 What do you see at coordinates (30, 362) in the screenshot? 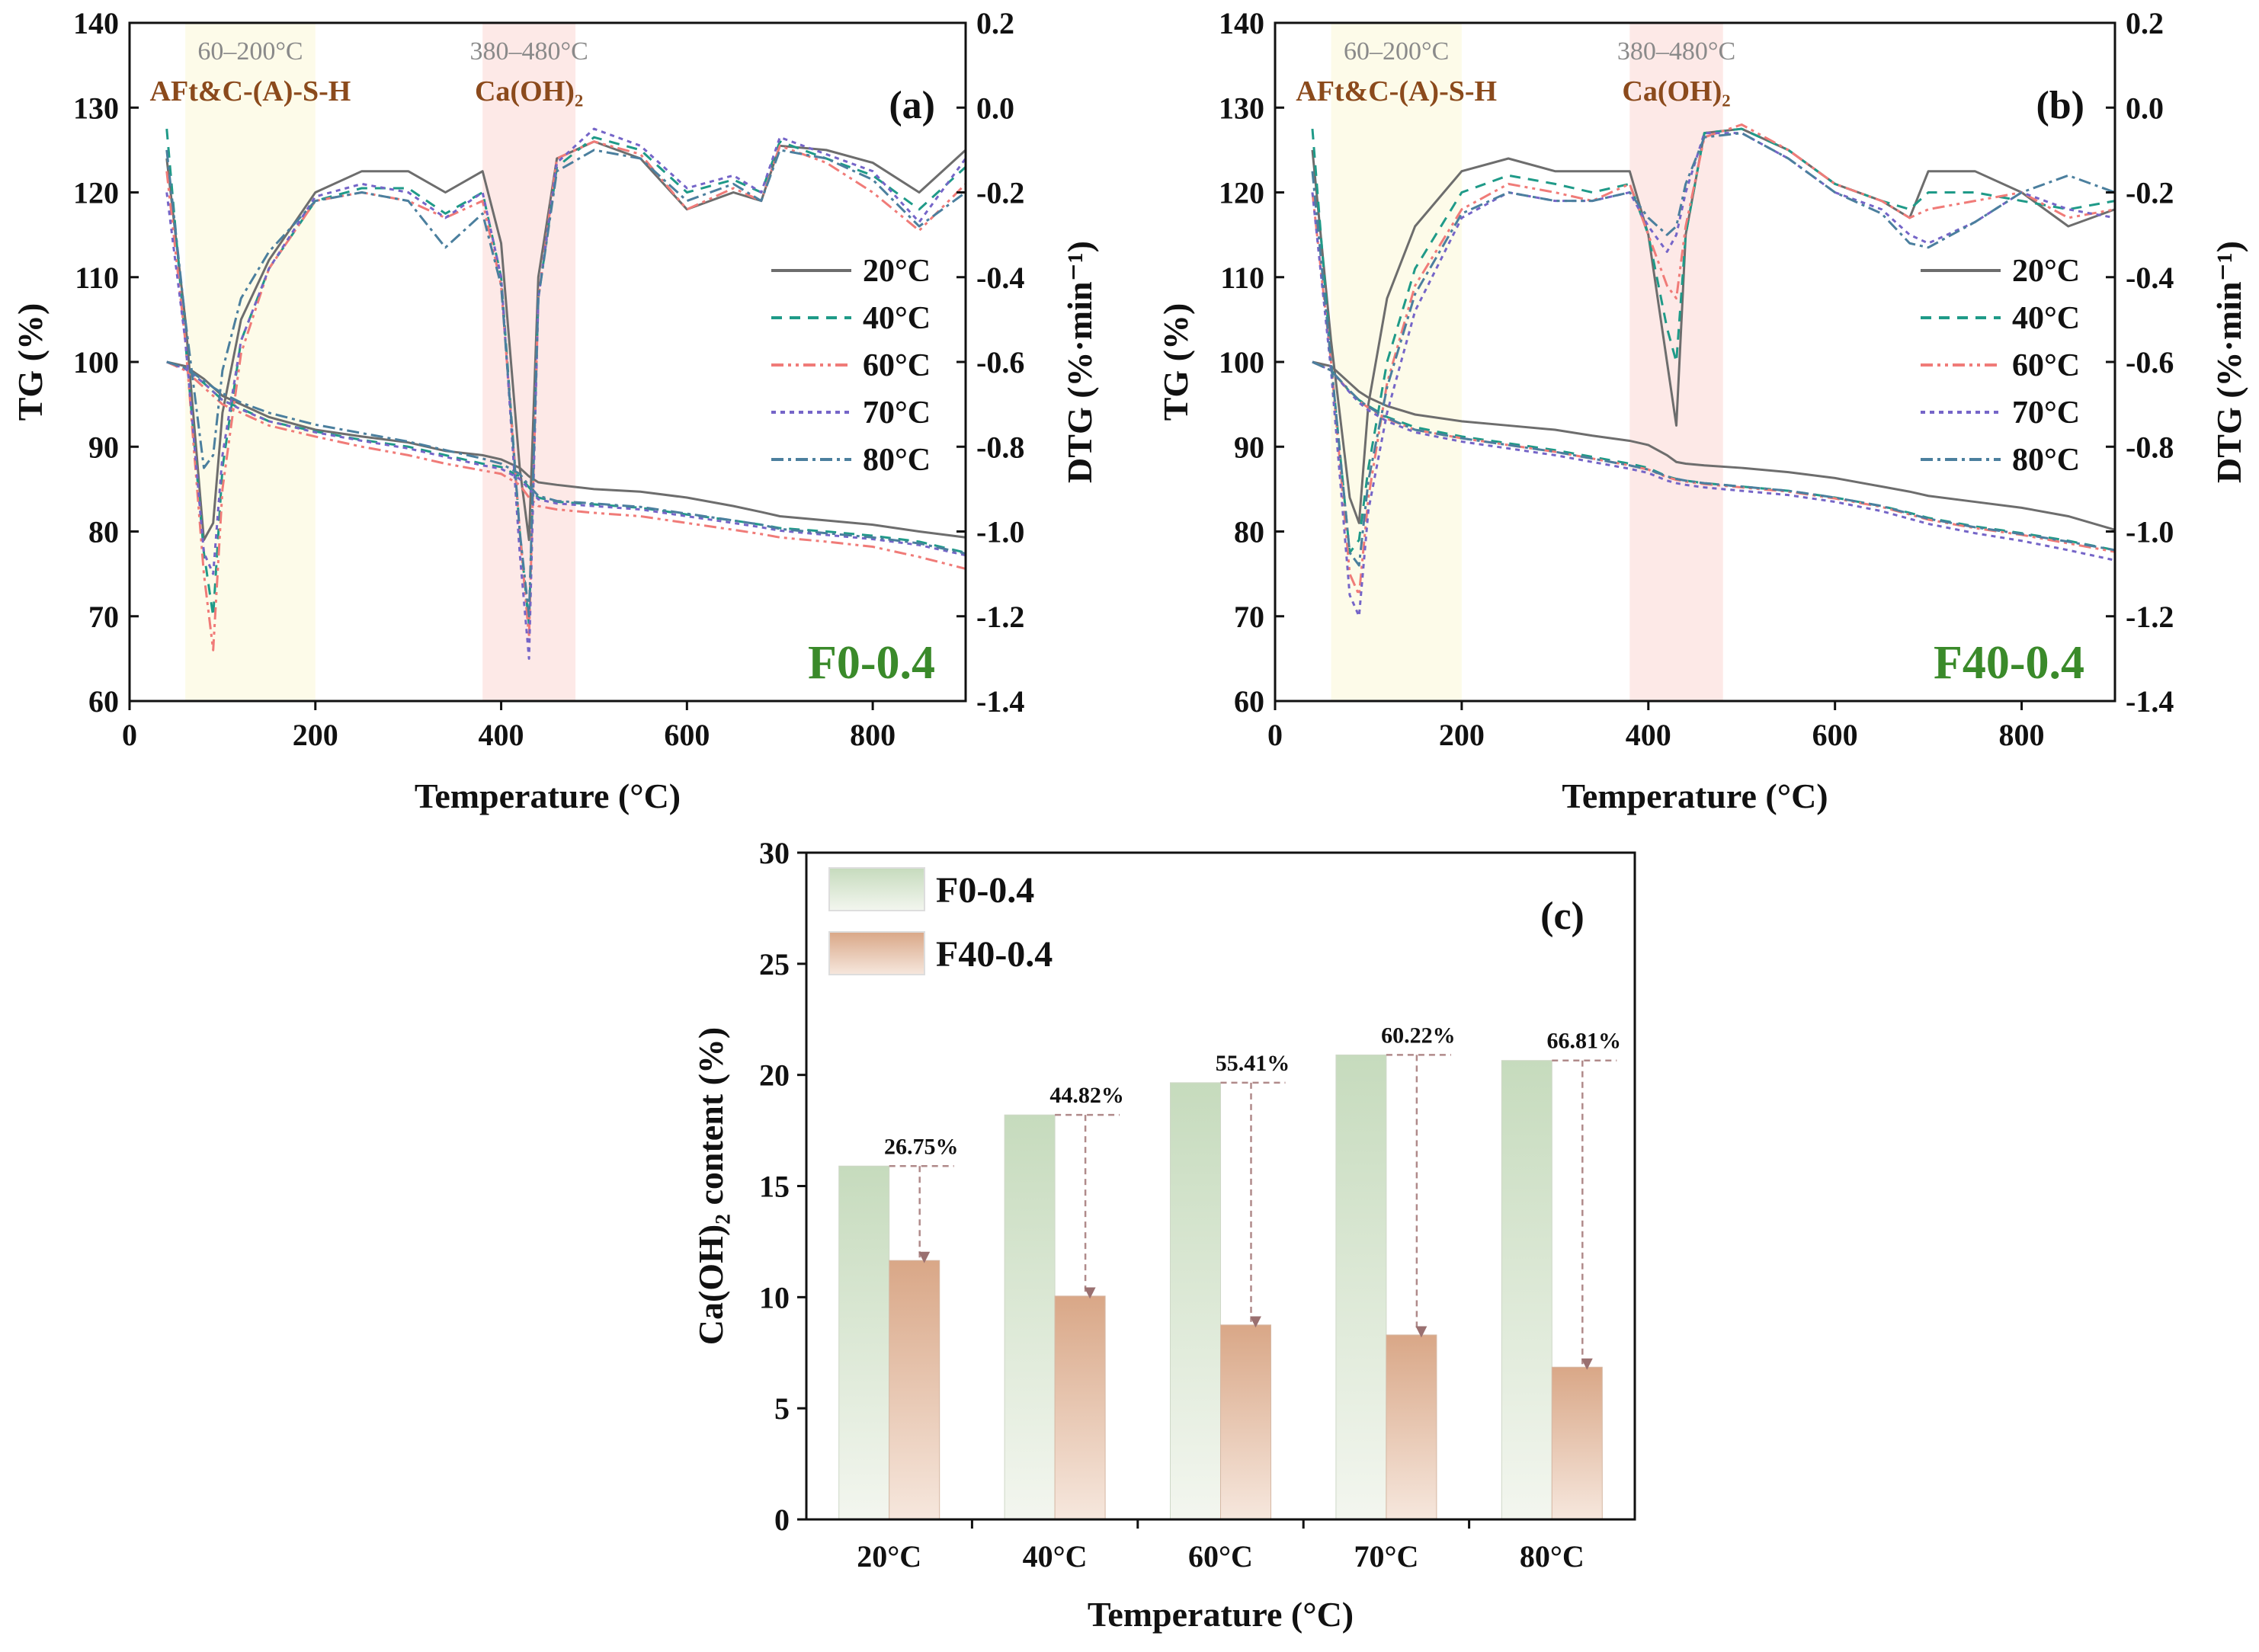
I see `y-axis-title: TG (%)` at bounding box center [30, 362].